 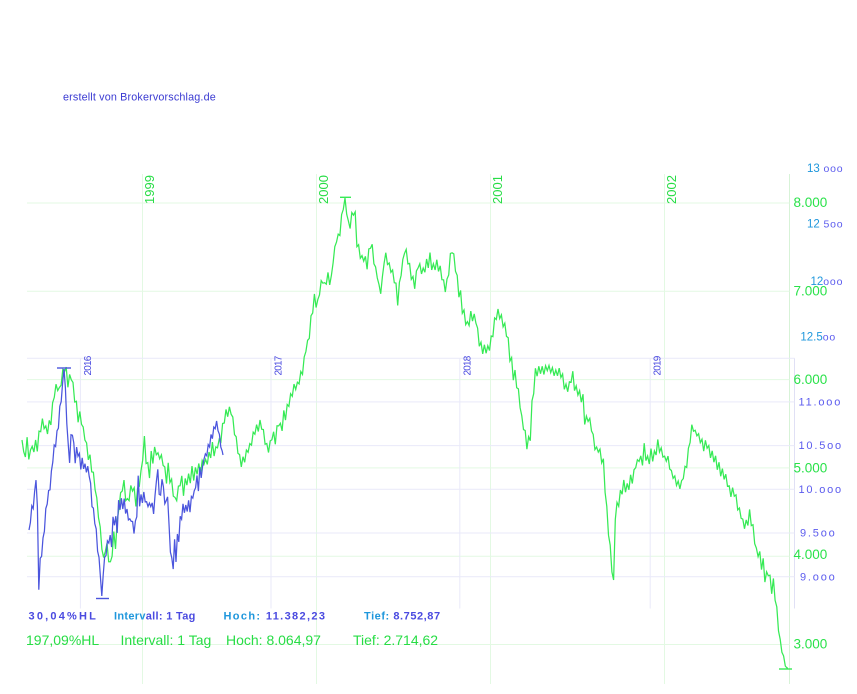 What do you see at coordinates (64, 617) in the screenshot?
I see `svg-text: 30,04%HL` at bounding box center [64, 617].